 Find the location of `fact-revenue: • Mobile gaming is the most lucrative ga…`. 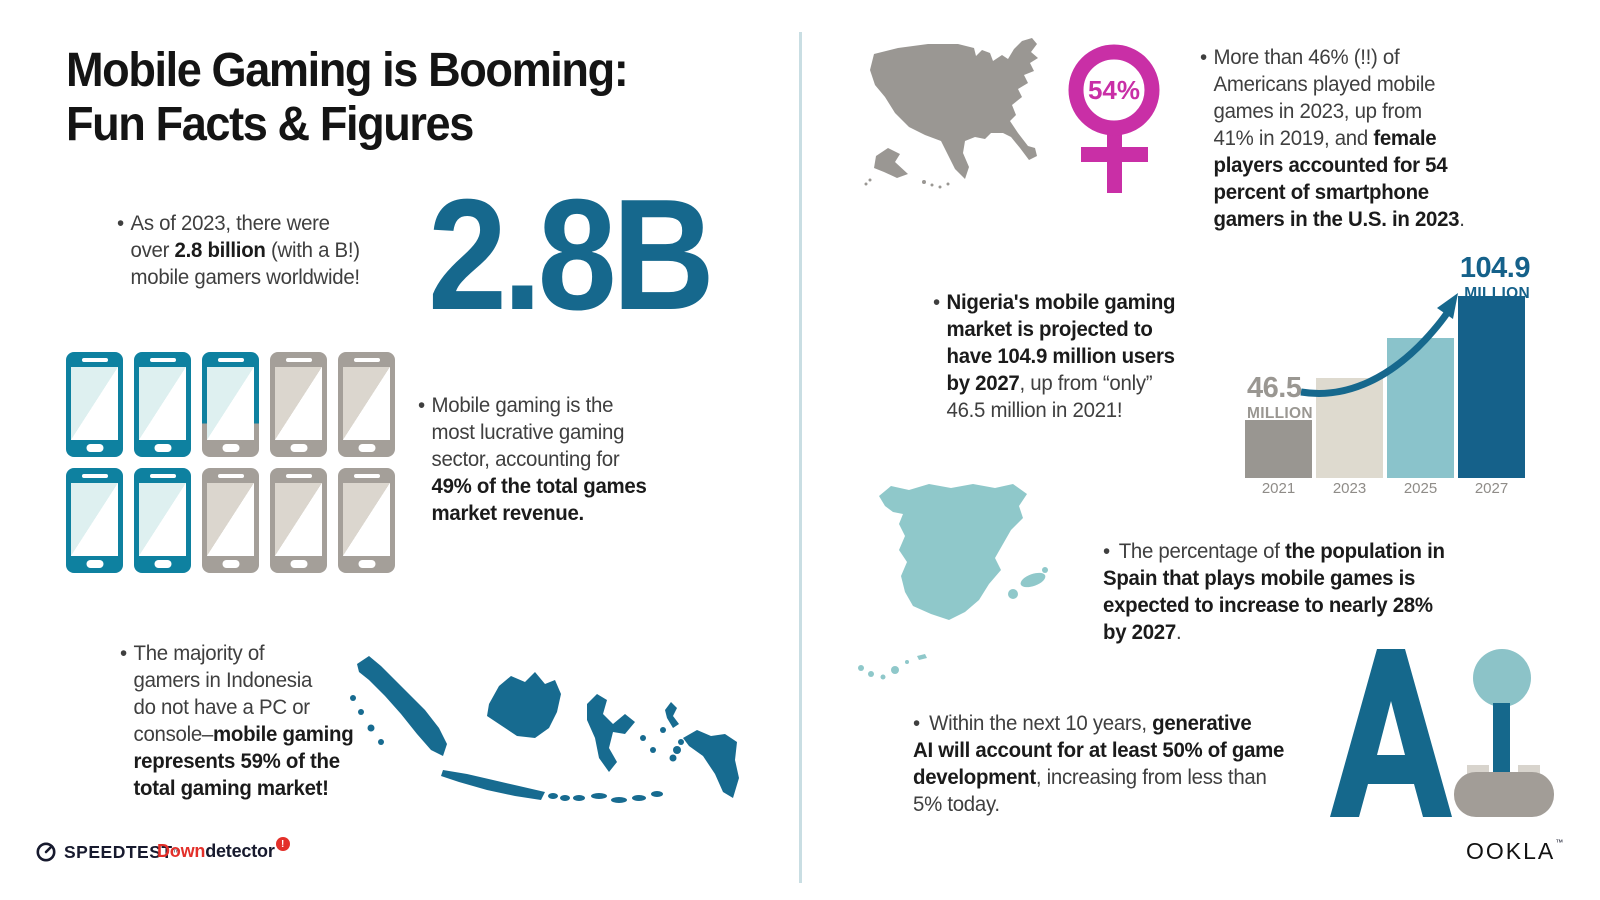

fact-revenue: • Mobile gaming is the most lucrative ga… is located at coordinates (560, 459).